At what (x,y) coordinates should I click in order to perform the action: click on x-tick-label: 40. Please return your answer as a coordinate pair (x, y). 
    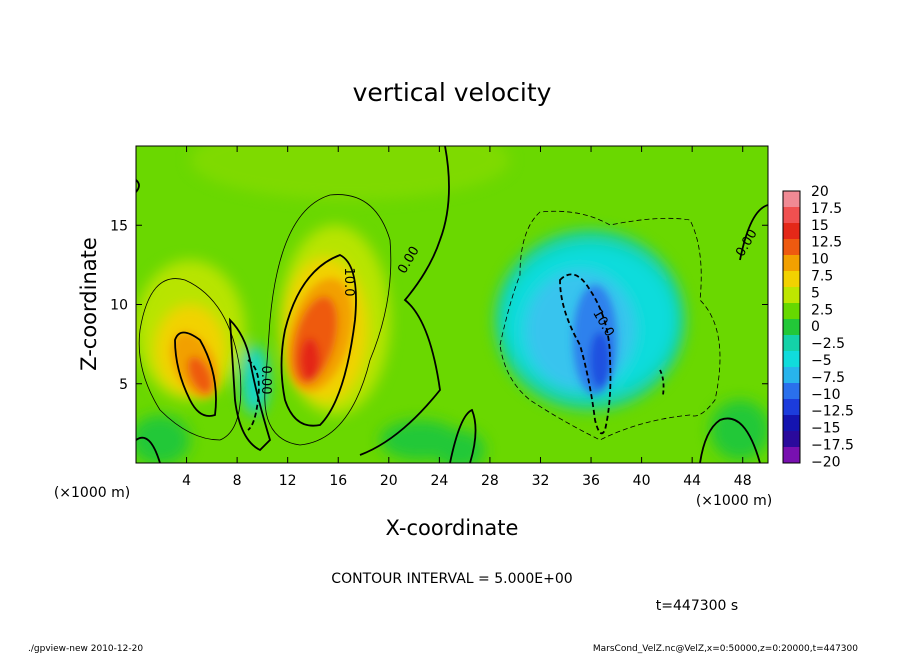
    Looking at the image, I should click on (642, 481).